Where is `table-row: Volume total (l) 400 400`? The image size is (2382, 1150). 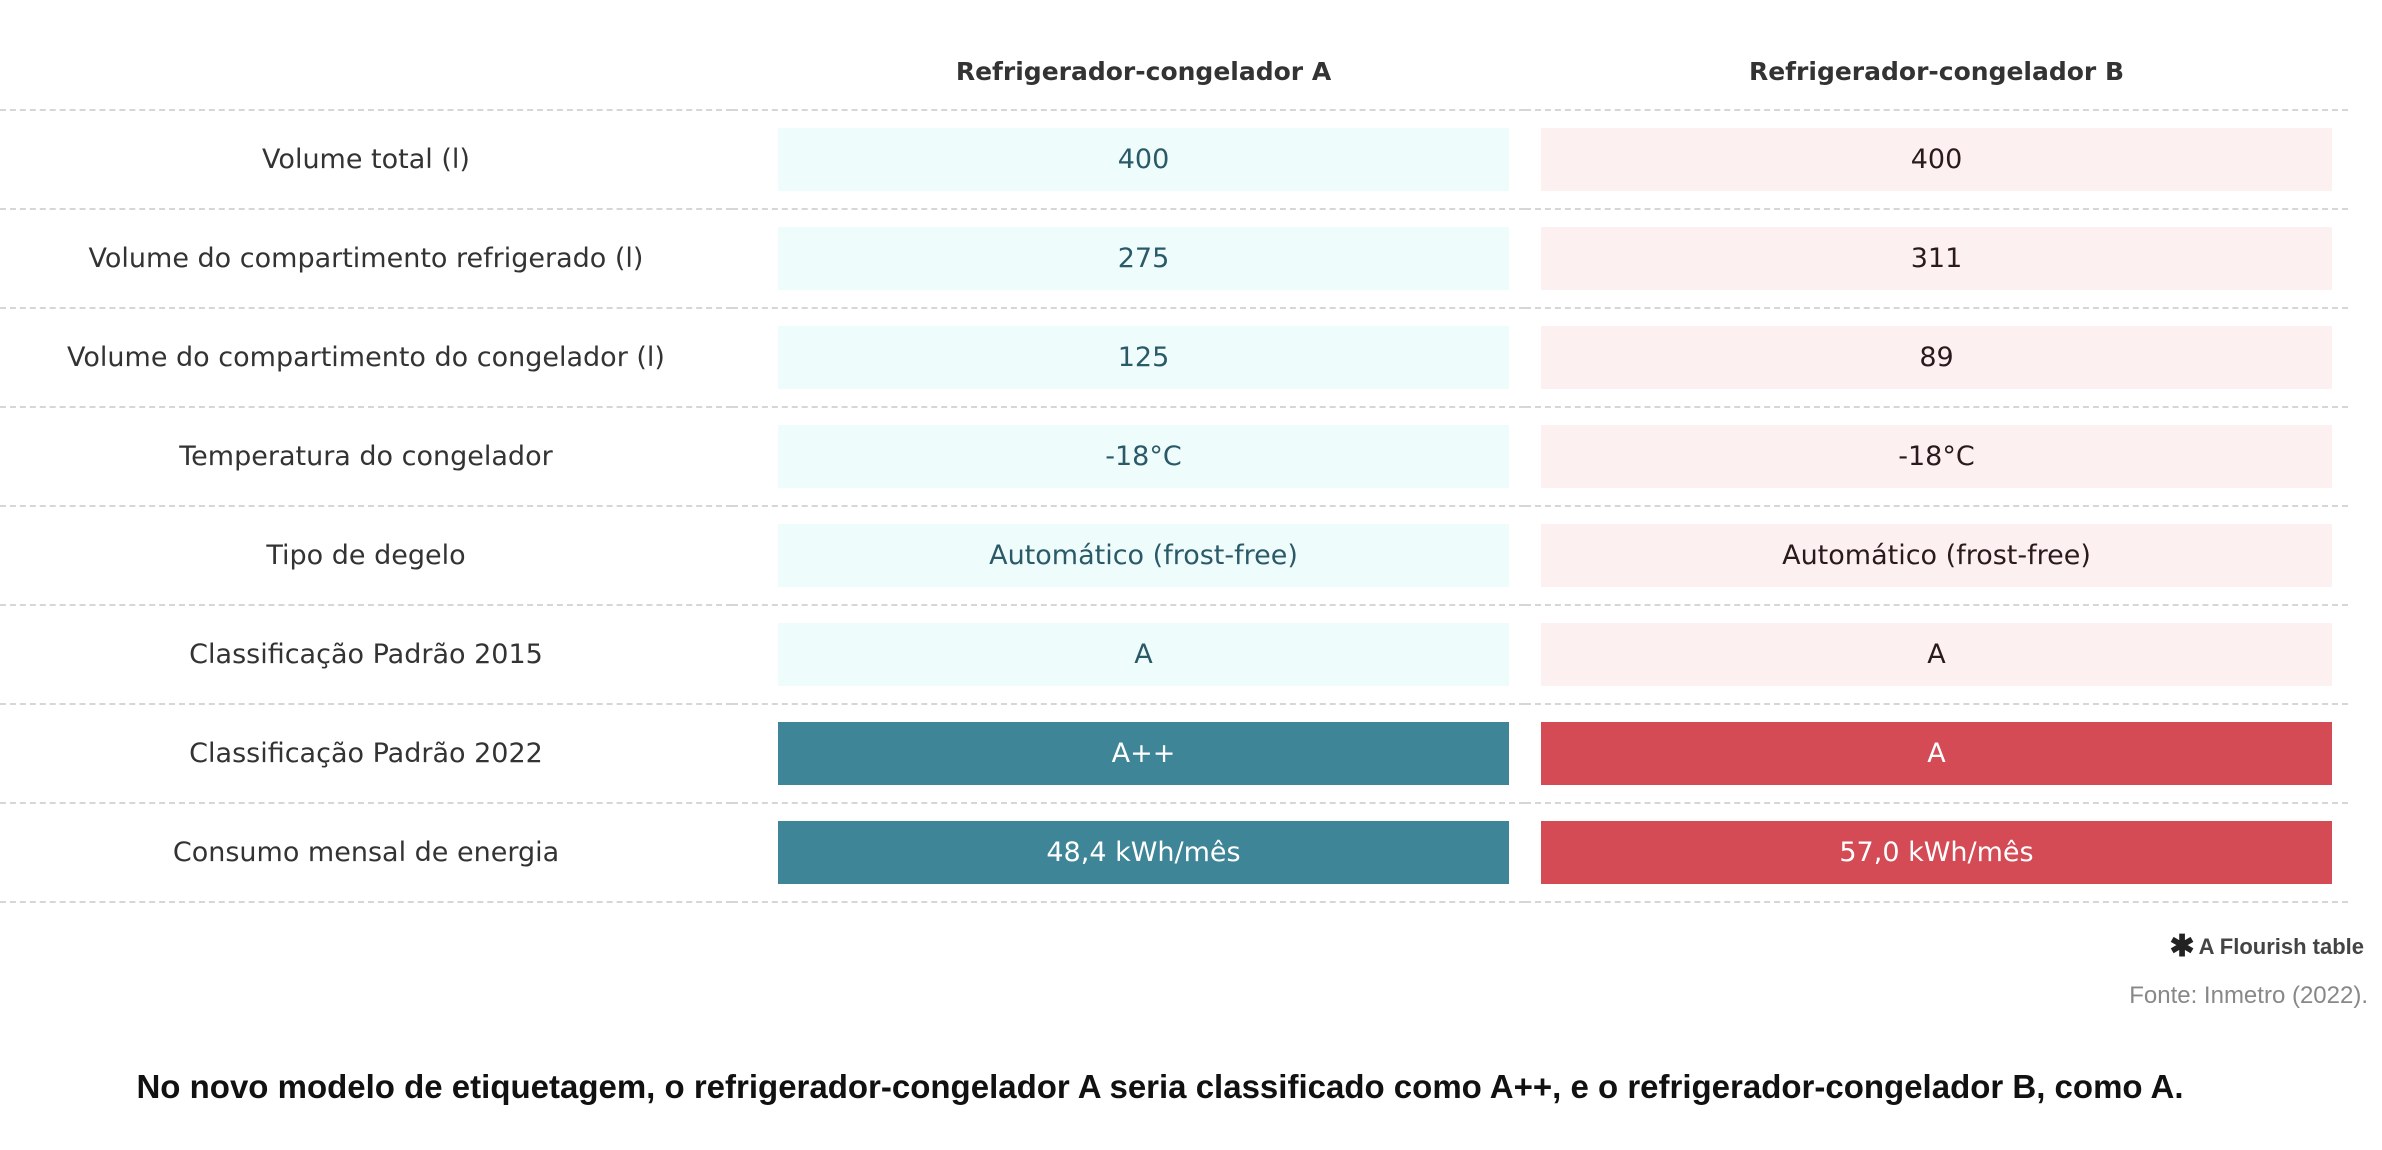
table-row: Volume total (l) 400 400 is located at coordinates (1174, 160).